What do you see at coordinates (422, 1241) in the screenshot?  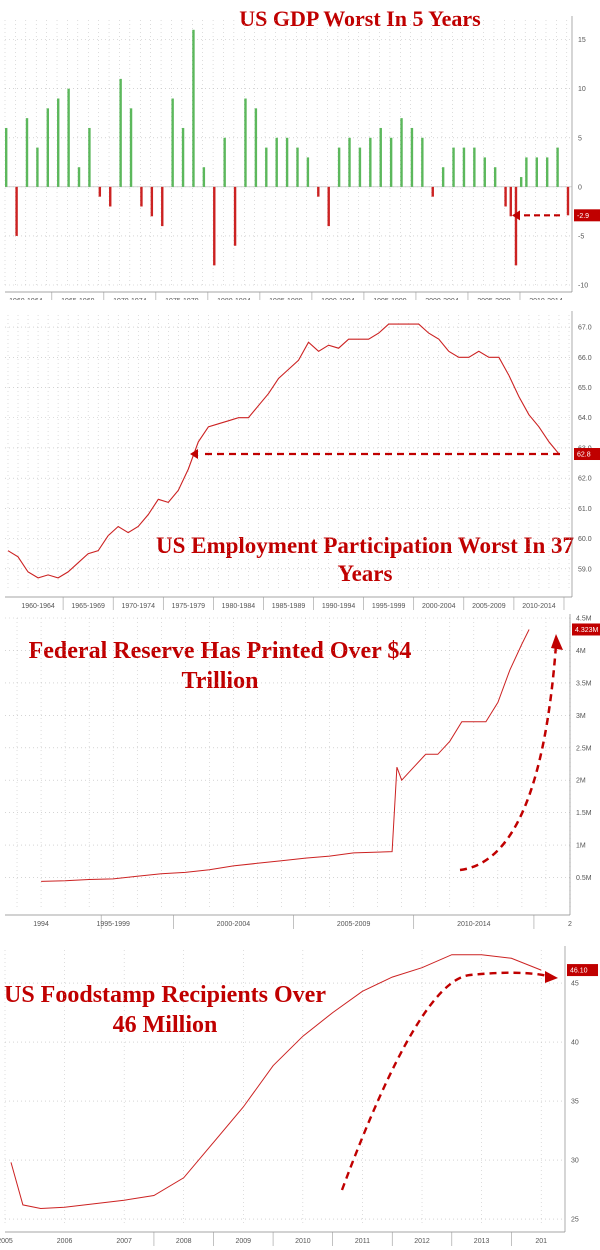 I see `x-tick-label: 2012` at bounding box center [422, 1241].